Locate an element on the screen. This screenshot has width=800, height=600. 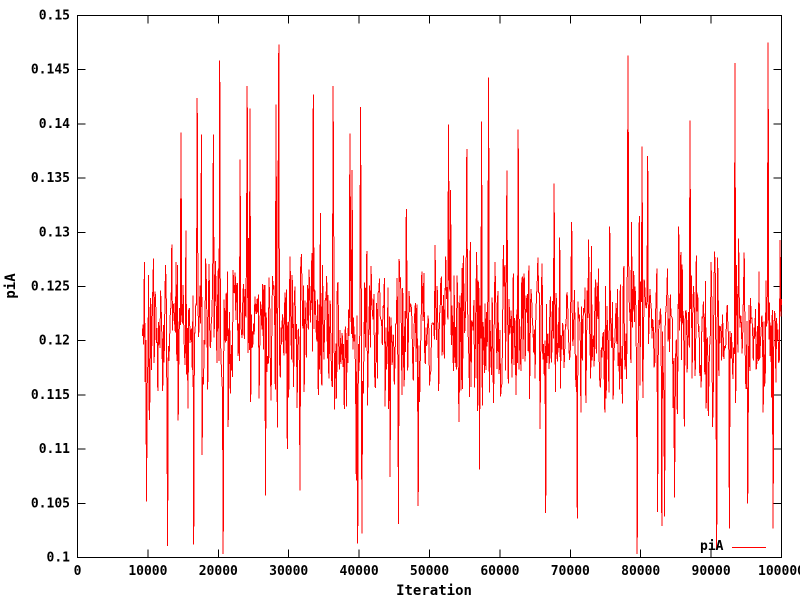
y-tick-label: 0.135 is located at coordinates (50, 178).